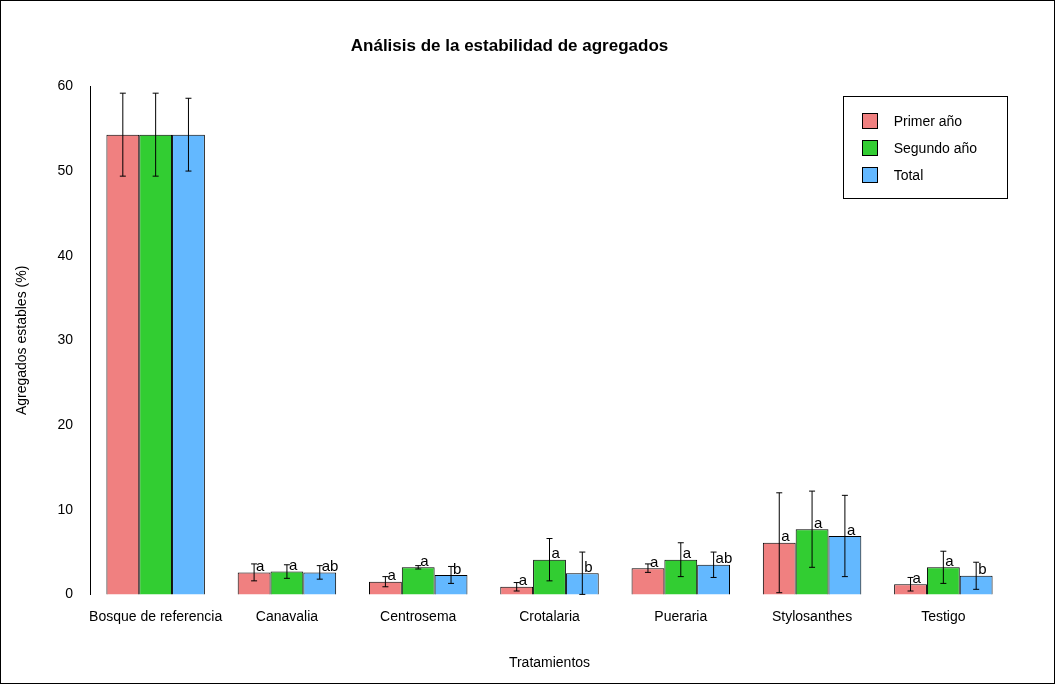 This screenshot has width=1055, height=684. I want to click on legend-label: Primer año, so click(928, 120).